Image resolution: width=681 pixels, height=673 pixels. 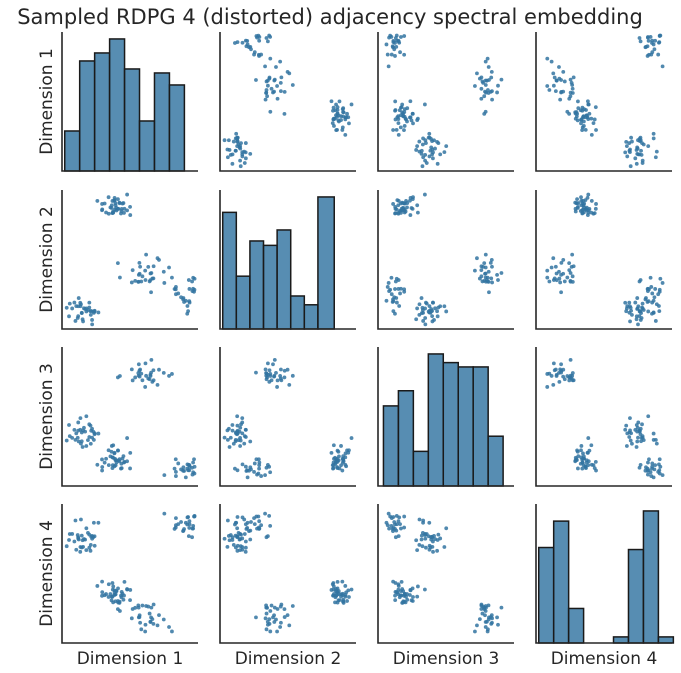 What do you see at coordinates (47, 573) in the screenshot?
I see `y-axis-label: Dimension 4` at bounding box center [47, 573].